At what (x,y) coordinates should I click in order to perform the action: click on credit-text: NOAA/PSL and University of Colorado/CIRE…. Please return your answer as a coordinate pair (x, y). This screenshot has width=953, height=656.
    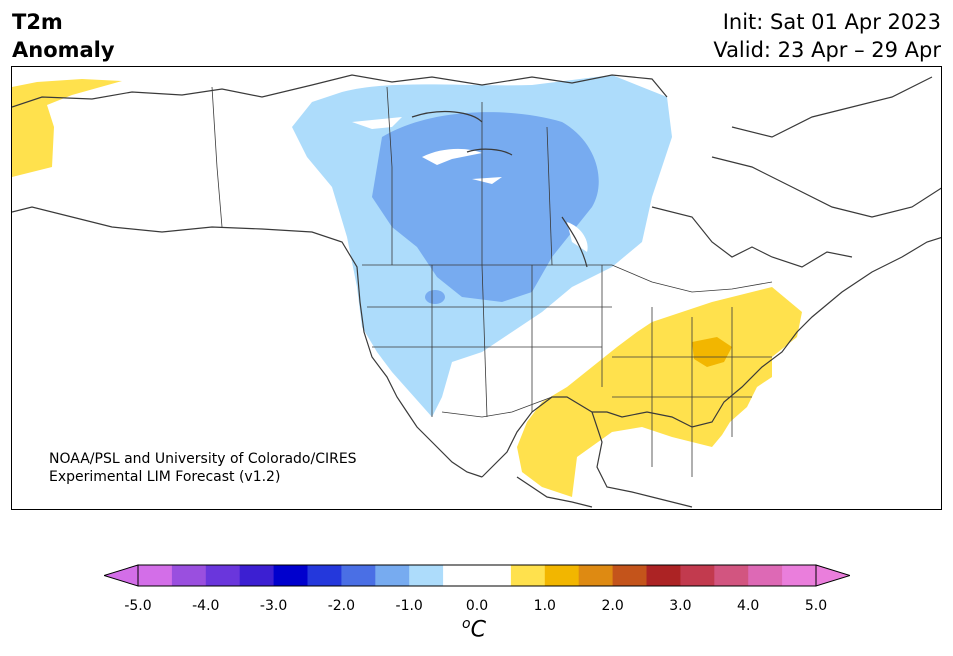
    Looking at the image, I should click on (203, 468).